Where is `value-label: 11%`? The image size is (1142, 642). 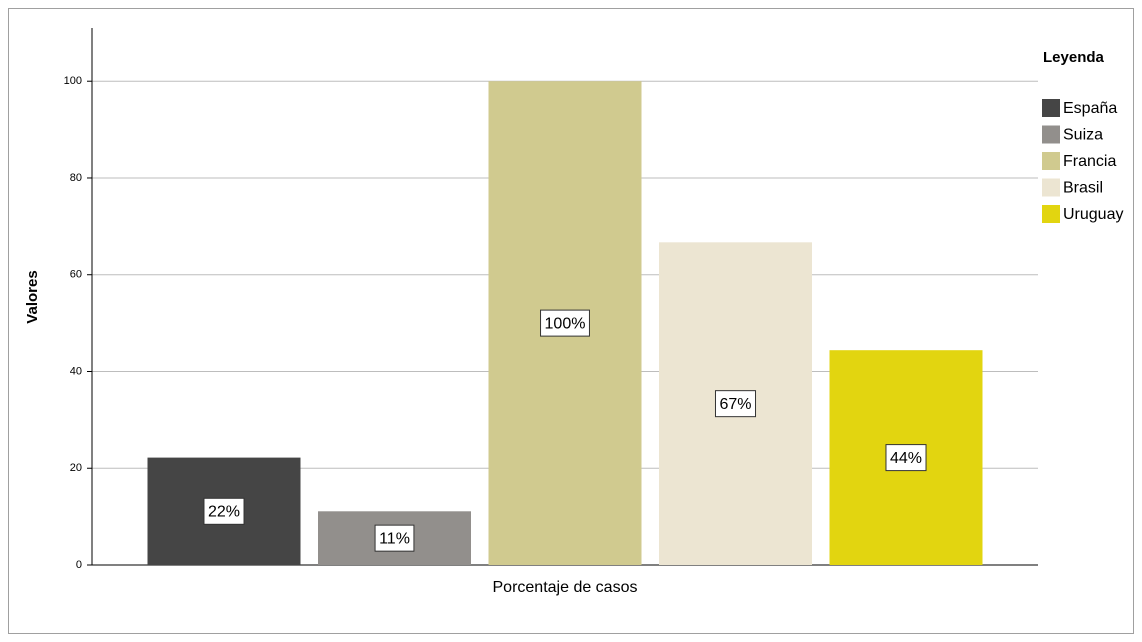
value-label: 11% is located at coordinates (394, 538).